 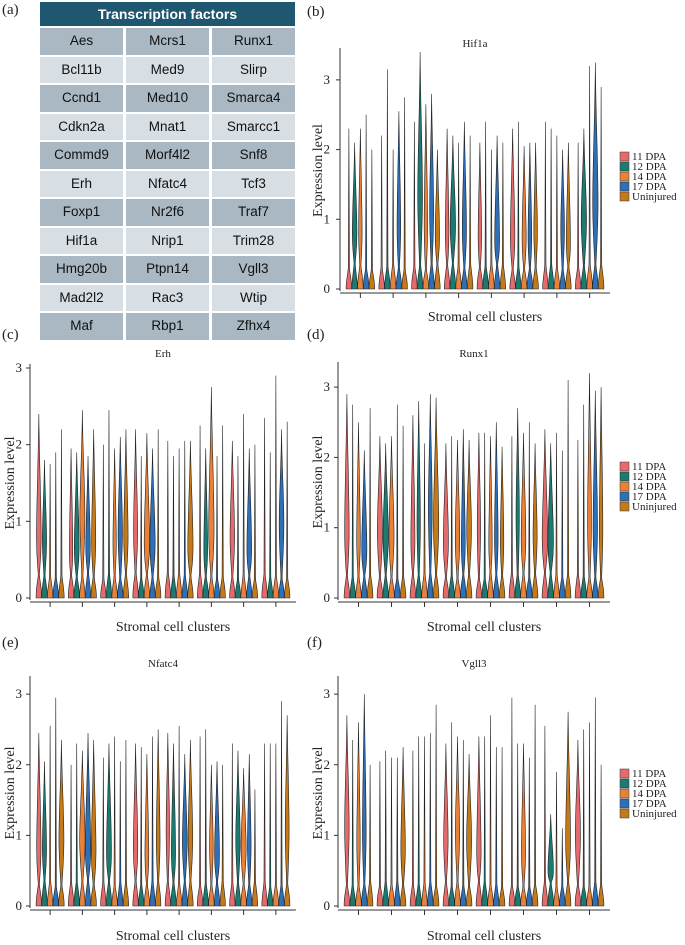 What do you see at coordinates (167, 297) in the screenshot?
I see `table-cell: Rac3` at bounding box center [167, 297].